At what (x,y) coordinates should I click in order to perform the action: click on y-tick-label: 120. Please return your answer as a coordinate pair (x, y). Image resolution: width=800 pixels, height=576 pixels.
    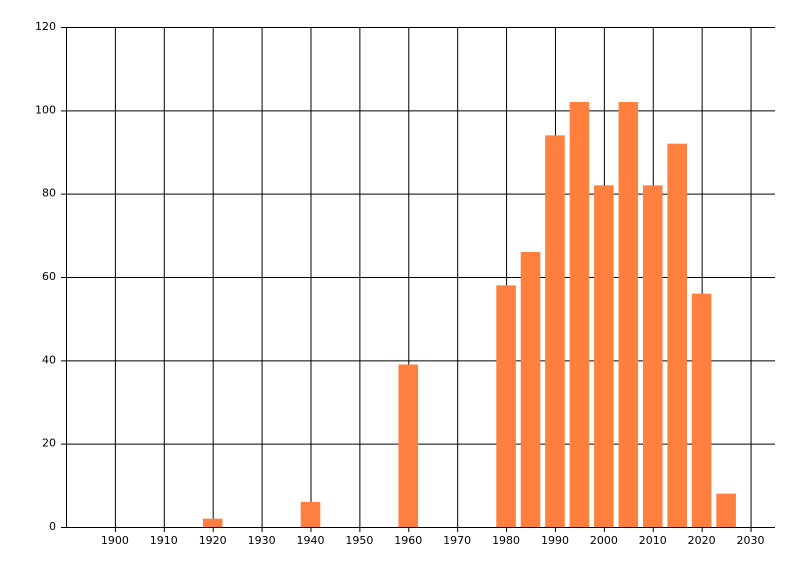
    Looking at the image, I should click on (45, 26).